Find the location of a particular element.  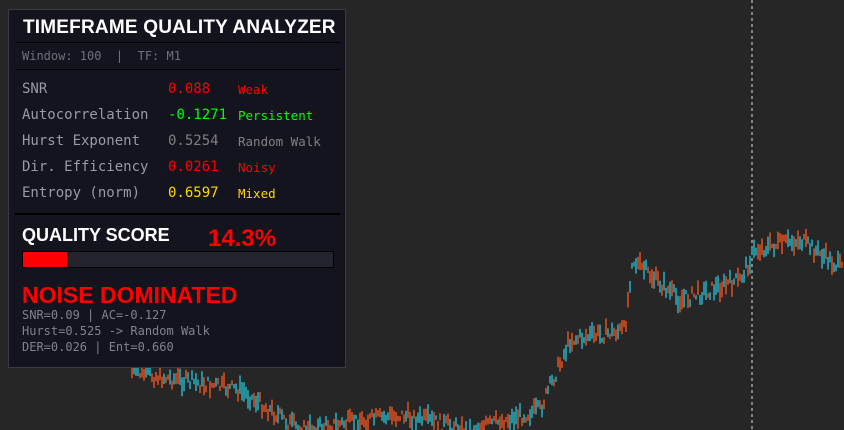

metric-status: Mixed is located at coordinates (257, 193).